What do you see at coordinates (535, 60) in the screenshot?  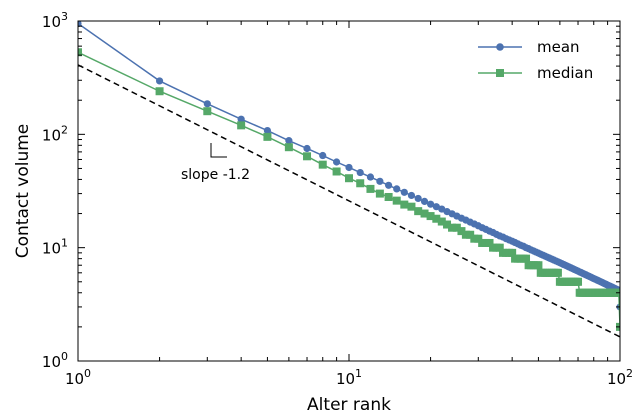 I see `legend: mean median` at bounding box center [535, 60].